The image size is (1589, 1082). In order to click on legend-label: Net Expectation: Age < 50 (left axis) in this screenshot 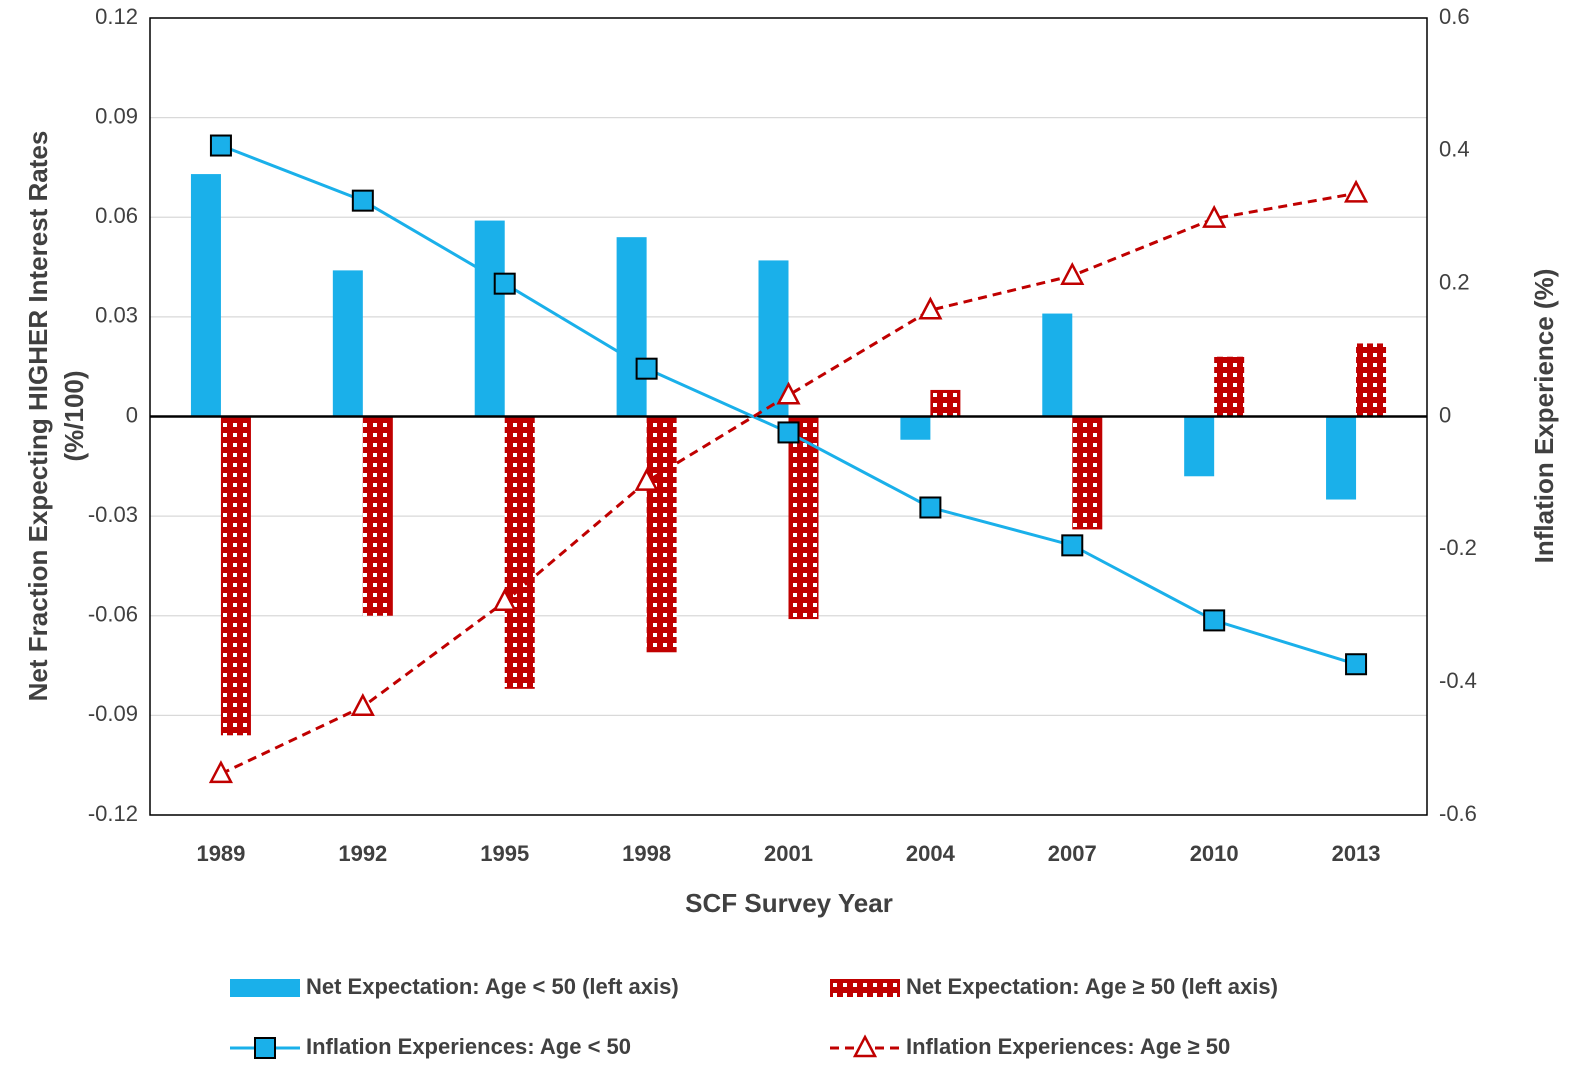, I will do `click(492, 986)`.